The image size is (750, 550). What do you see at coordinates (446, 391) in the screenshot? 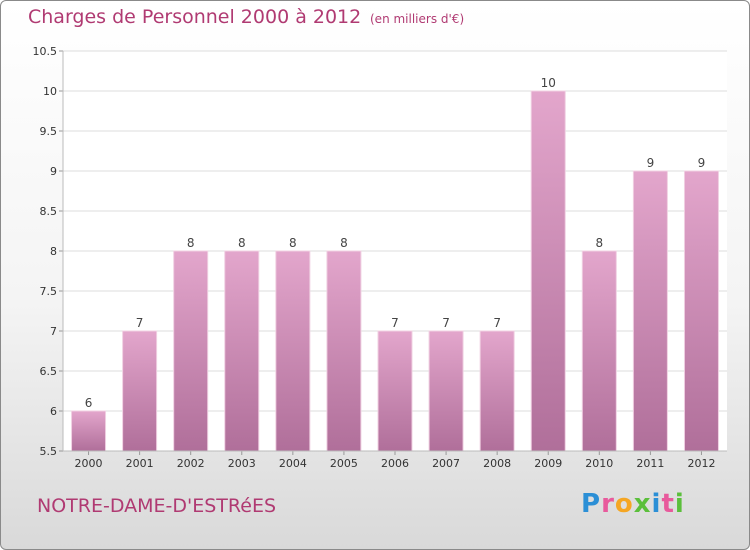
I see `bar-2007` at bounding box center [446, 391].